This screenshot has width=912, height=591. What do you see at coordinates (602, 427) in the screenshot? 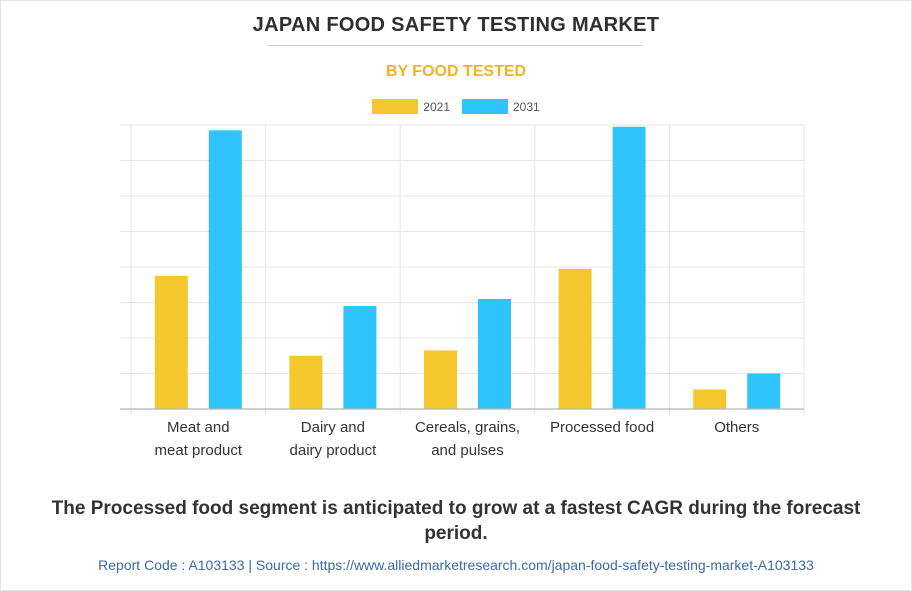
I see `x-tick-label-3: Processed food` at bounding box center [602, 427].